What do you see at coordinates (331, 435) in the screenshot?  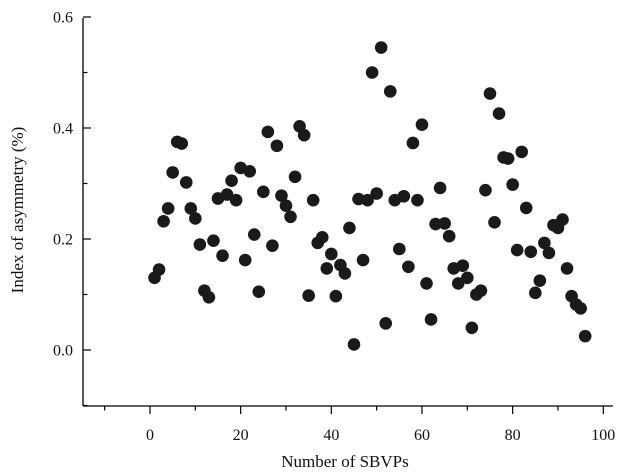 I see `x-tick-label: 40` at bounding box center [331, 435].